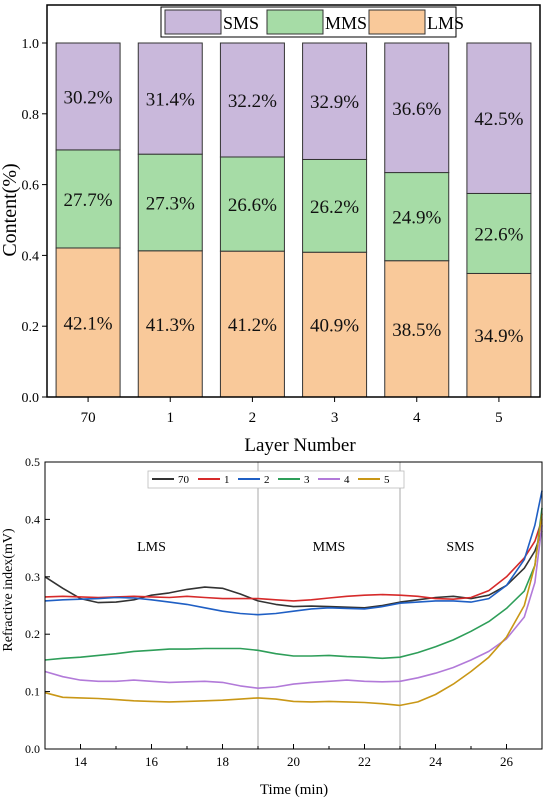  Describe the element at coordinates (31, 256) in the screenshot. I see `bar-y-tick-label: 0.4` at that location.